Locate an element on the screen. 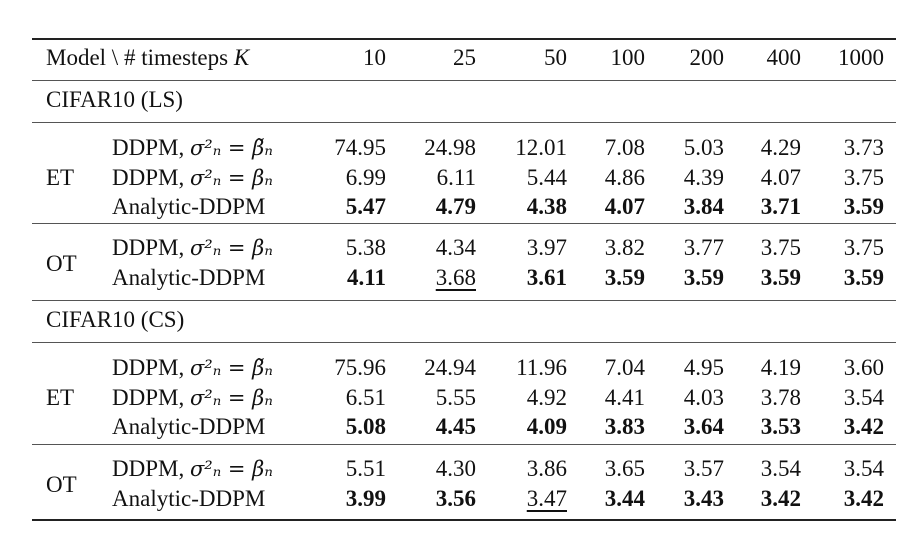  fid-value: 3.86 is located at coordinates (546, 468).